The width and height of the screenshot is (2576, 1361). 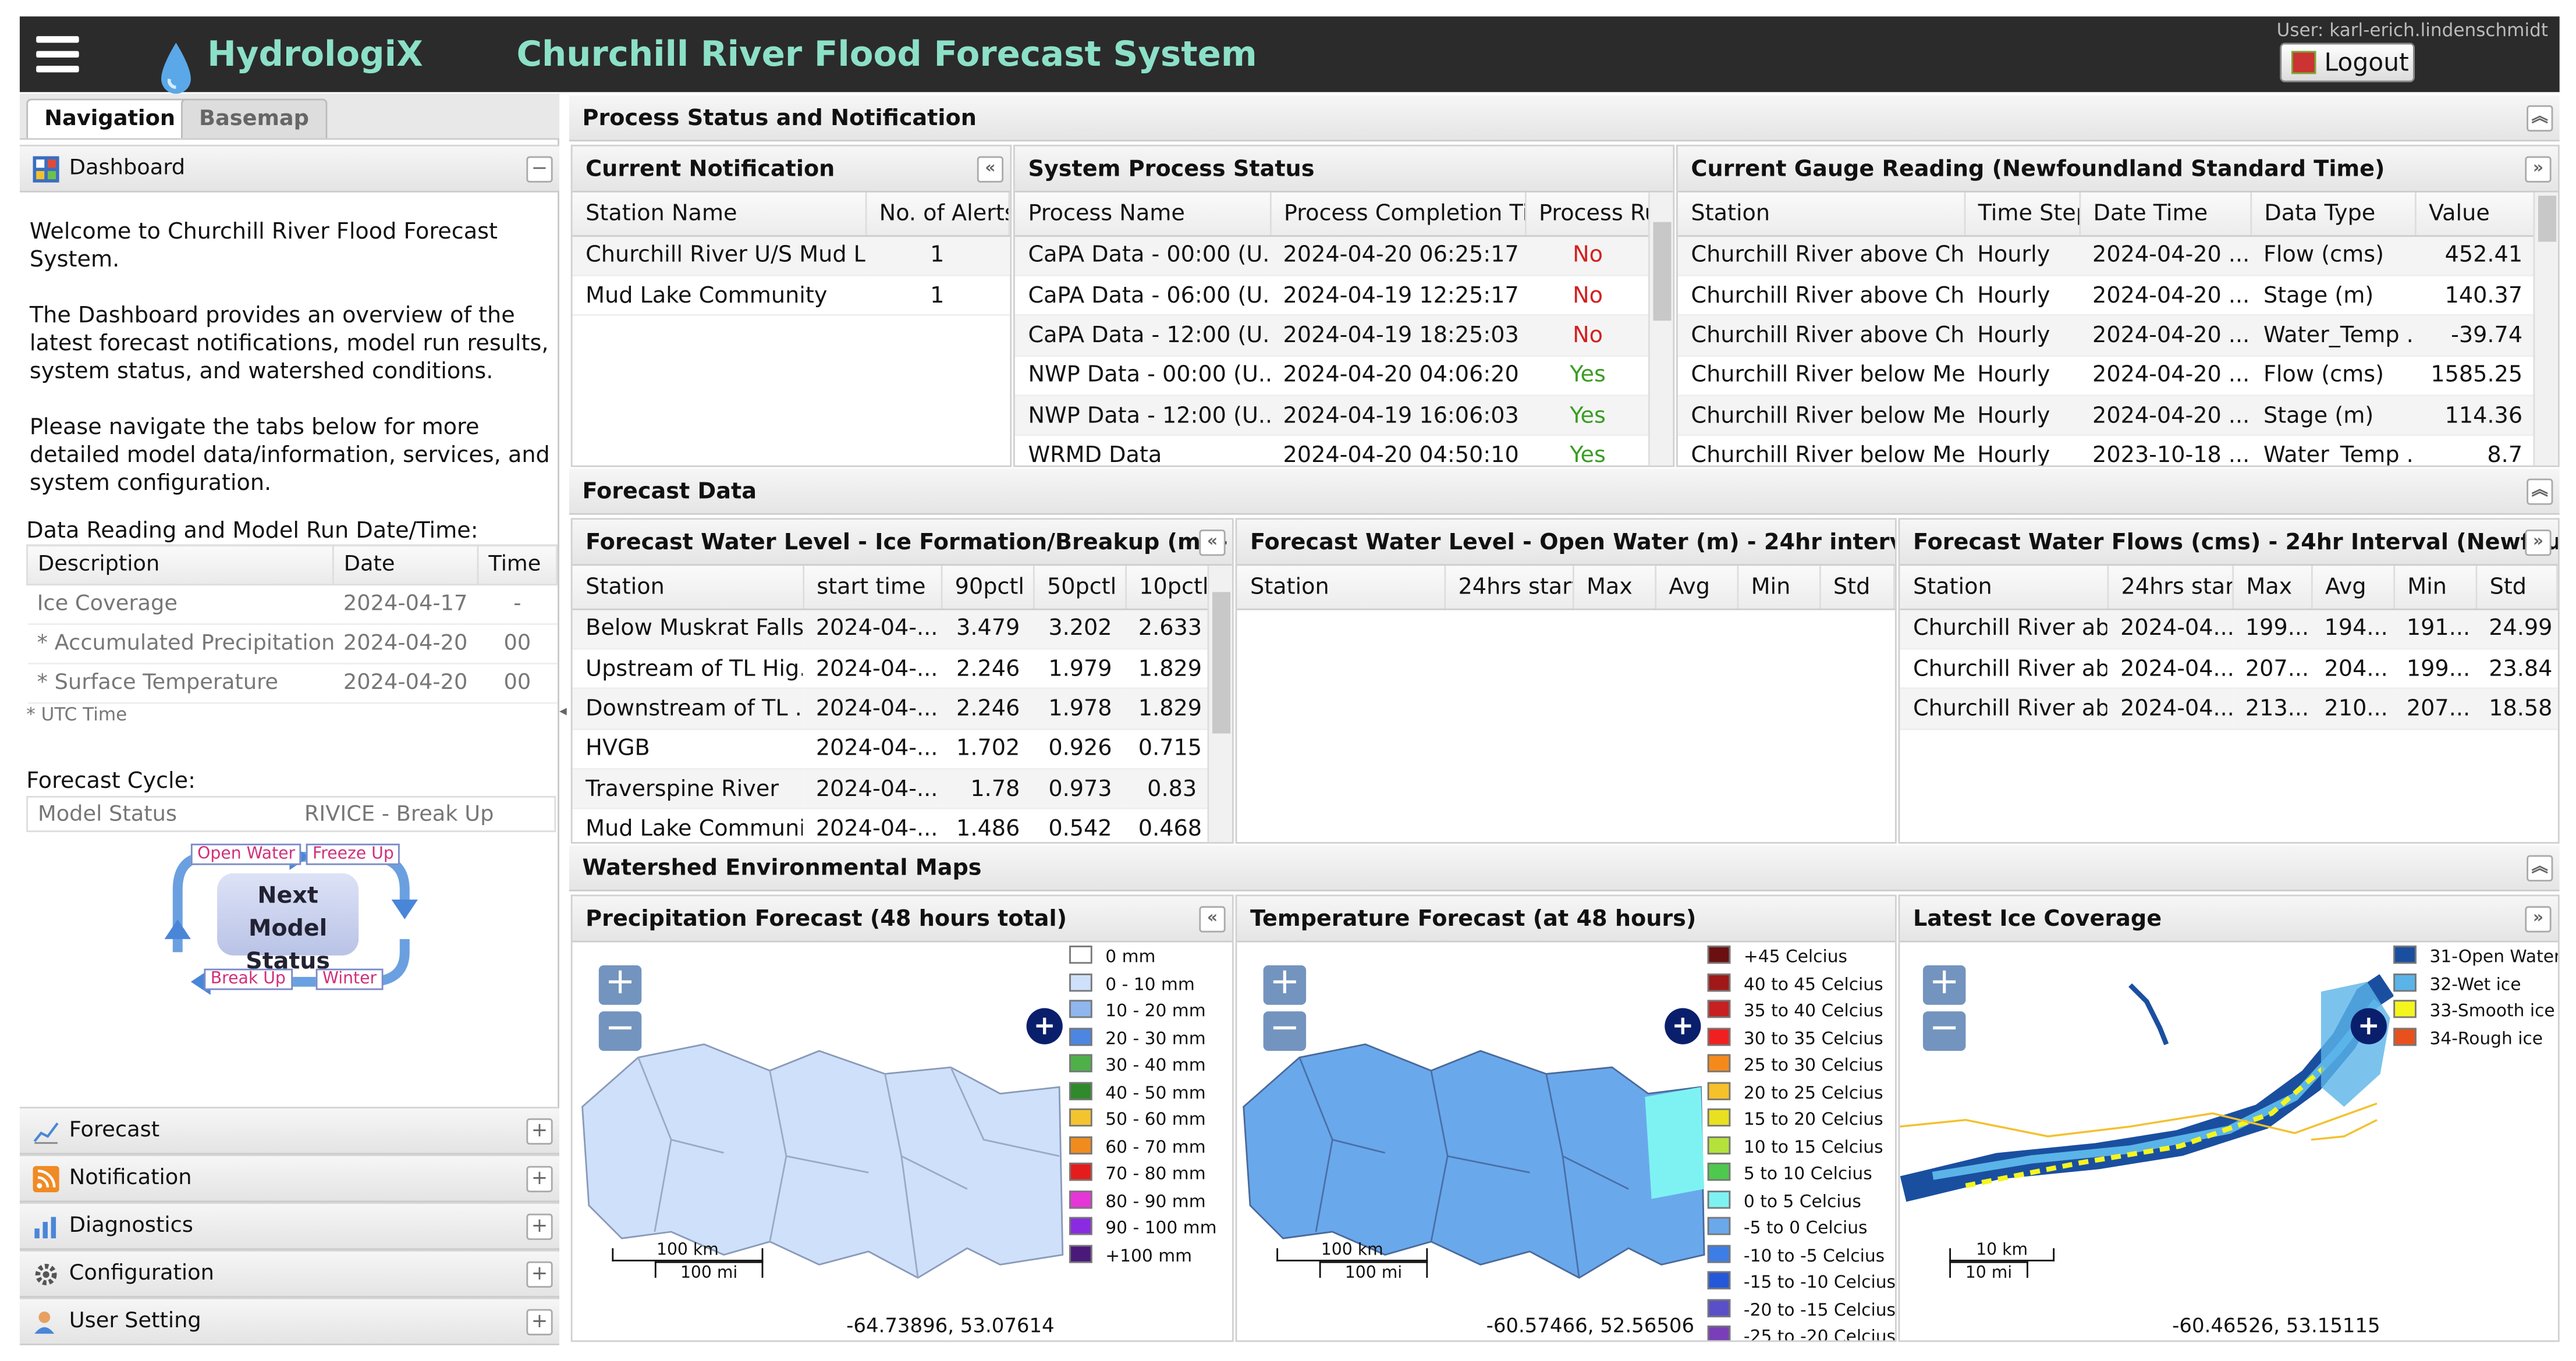 I want to click on col-station-name: Station Name, so click(x=720, y=214).